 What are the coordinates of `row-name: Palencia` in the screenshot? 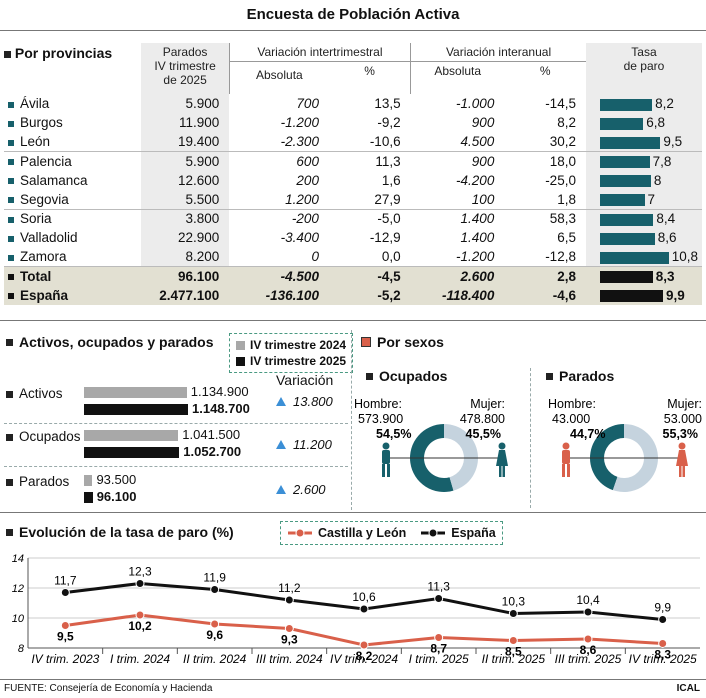 It's located at (73, 161).